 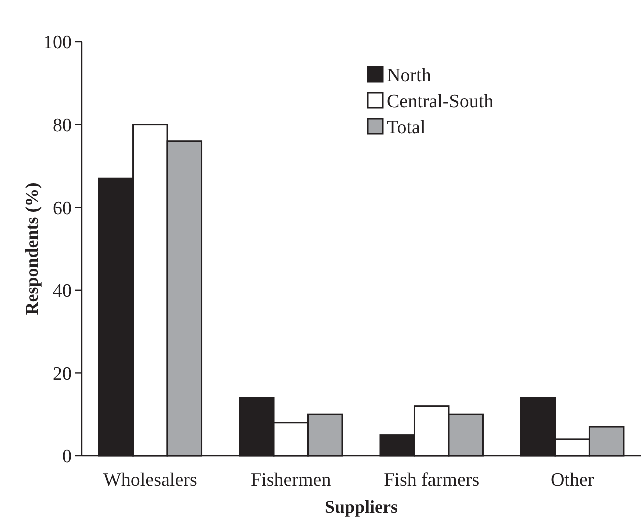 What do you see at coordinates (572, 480) in the screenshot?
I see `x-tick-label: Other` at bounding box center [572, 480].